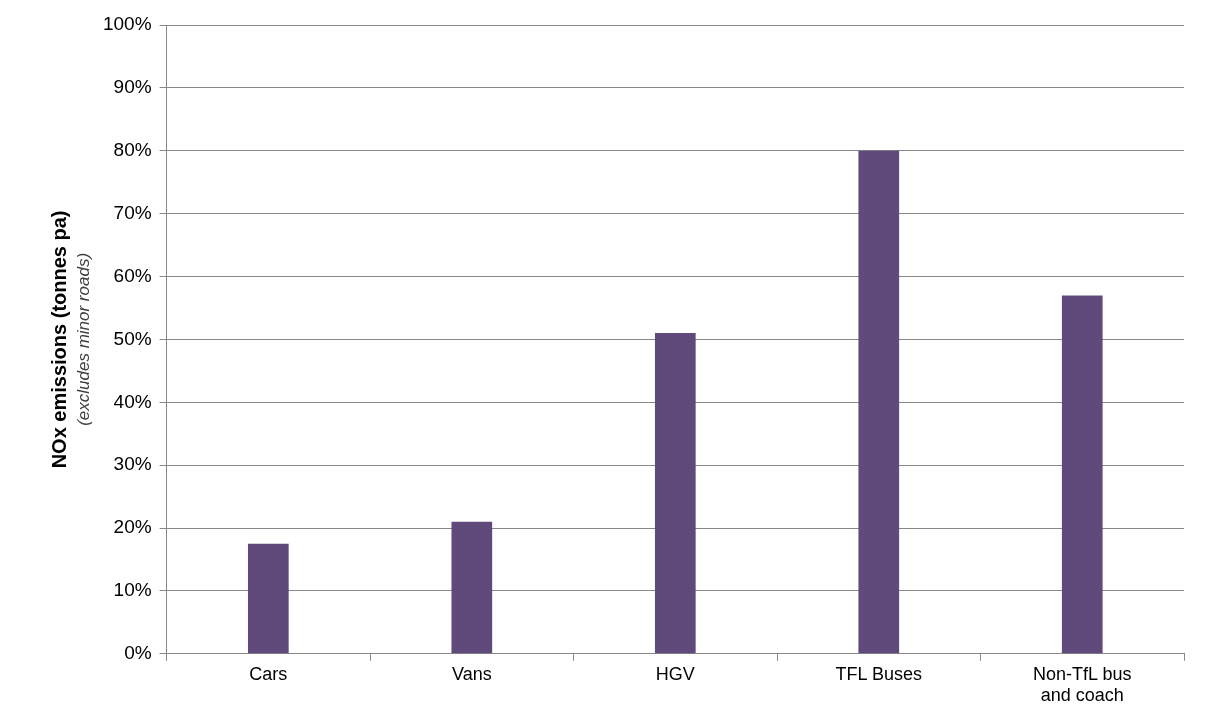 This screenshot has height=720, width=1206. I want to click on y-tick-label: 100%, so click(127, 24).